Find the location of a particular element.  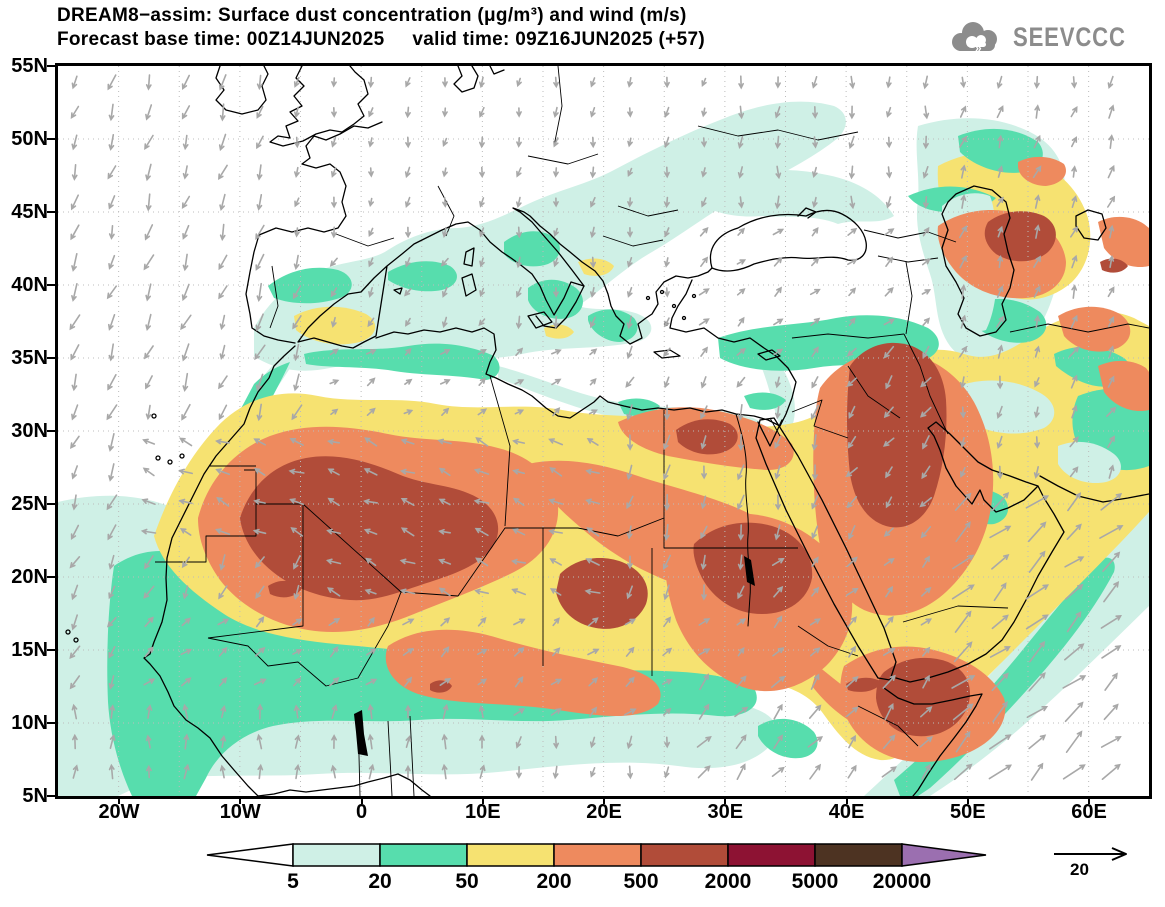

lat-tick-label: 50N is located at coordinates (29, 139).